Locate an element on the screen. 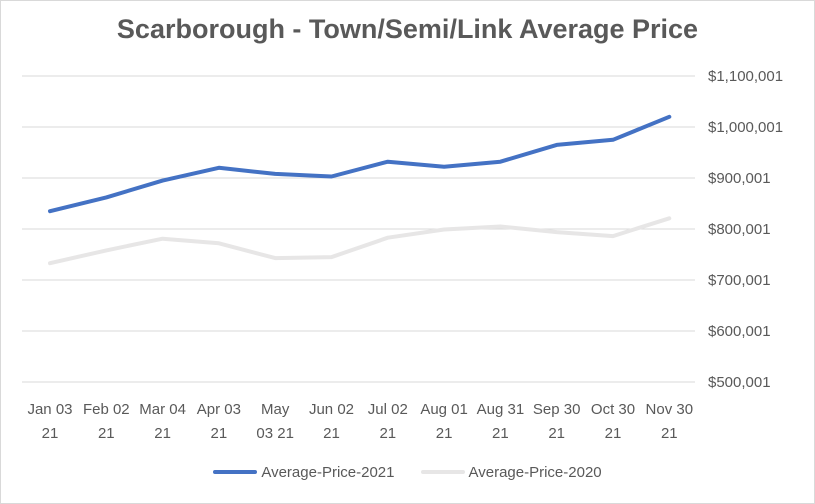 The width and height of the screenshot is (815, 504). x-tick-label: Aug 31 is located at coordinates (501, 409).